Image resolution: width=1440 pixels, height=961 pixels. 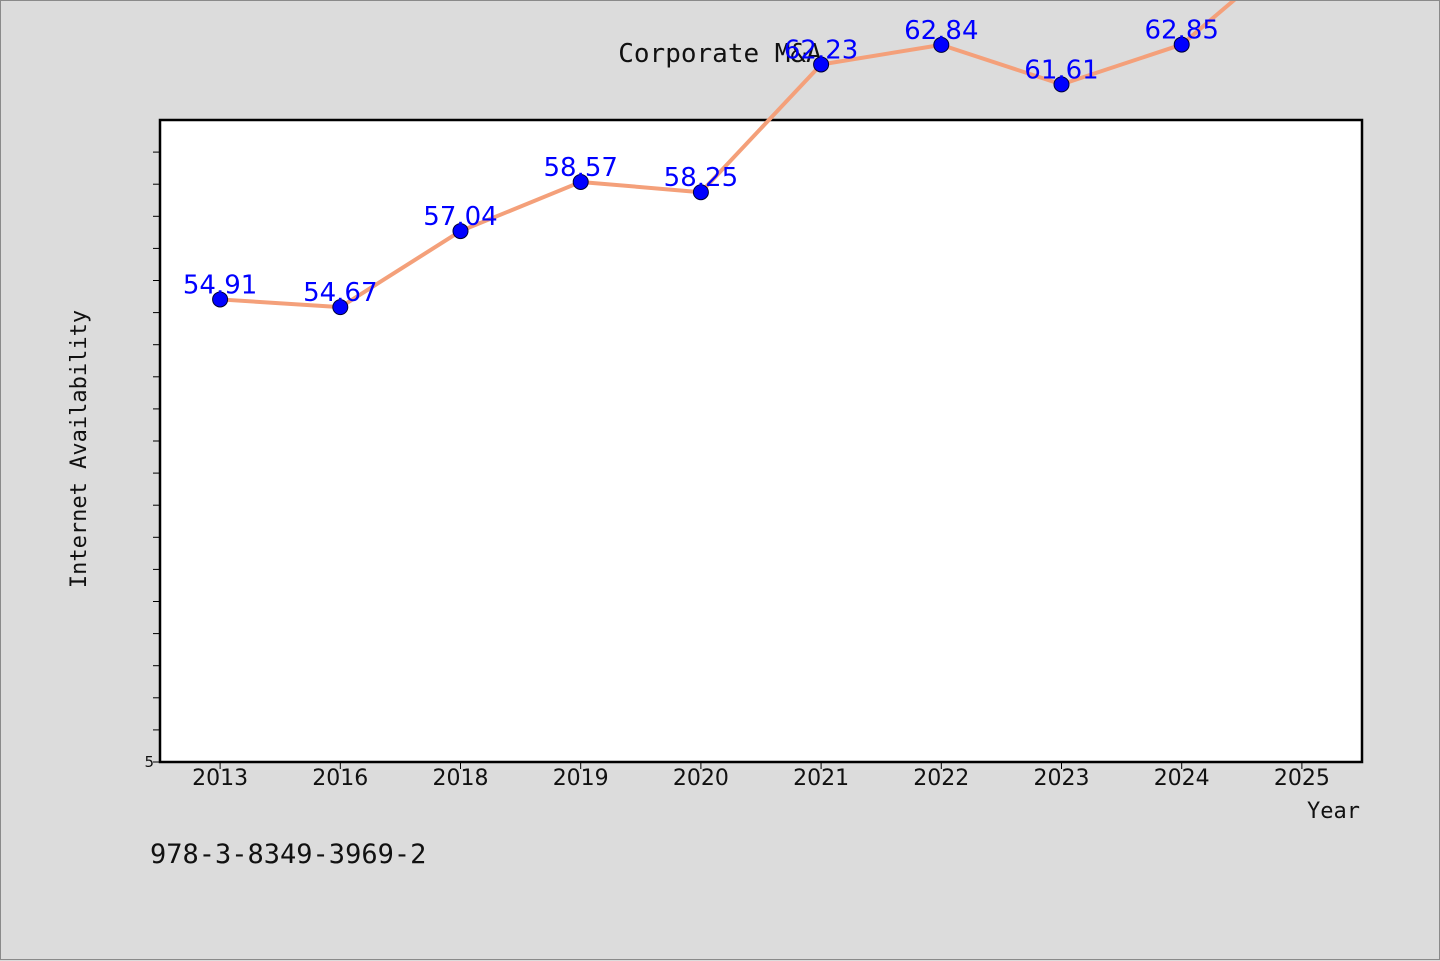 I want to click on x-tick-label: 2024, so click(x=1182, y=778).